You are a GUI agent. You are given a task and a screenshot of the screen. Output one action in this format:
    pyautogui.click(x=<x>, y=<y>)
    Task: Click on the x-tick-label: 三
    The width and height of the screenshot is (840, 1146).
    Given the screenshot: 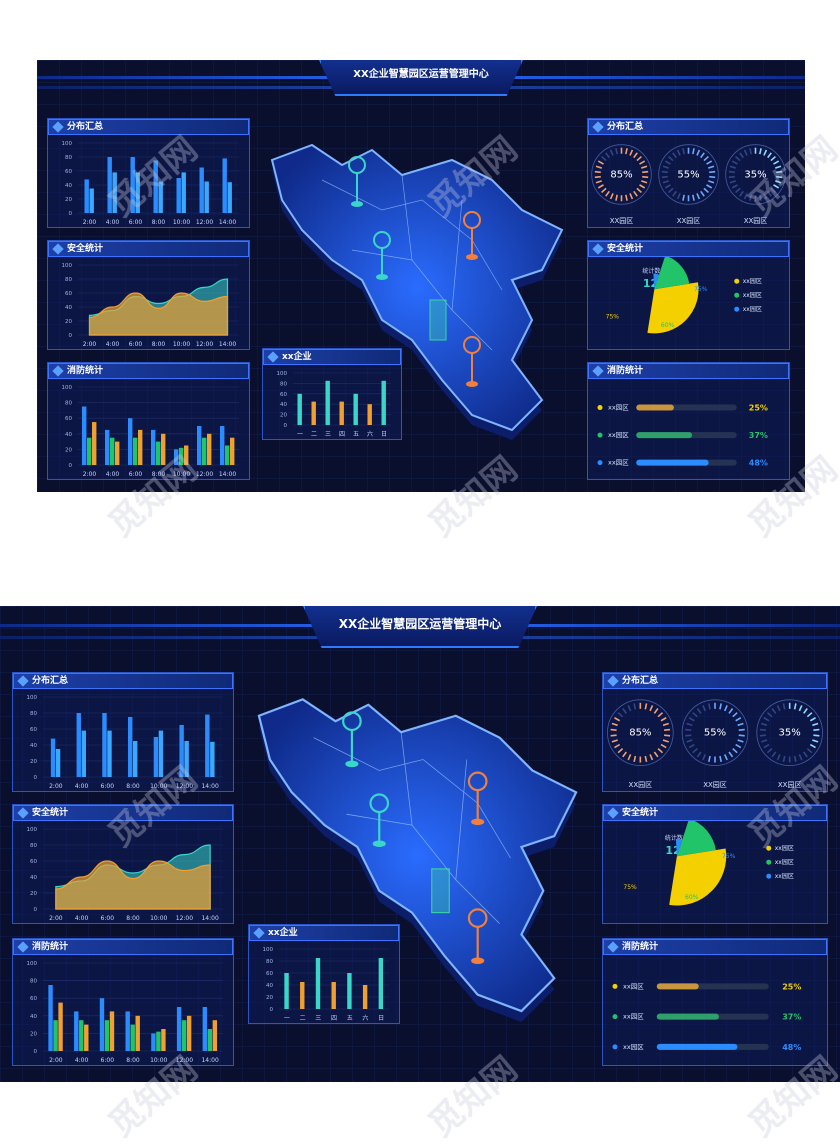 What is the action you would take?
    pyautogui.click(x=318, y=1018)
    